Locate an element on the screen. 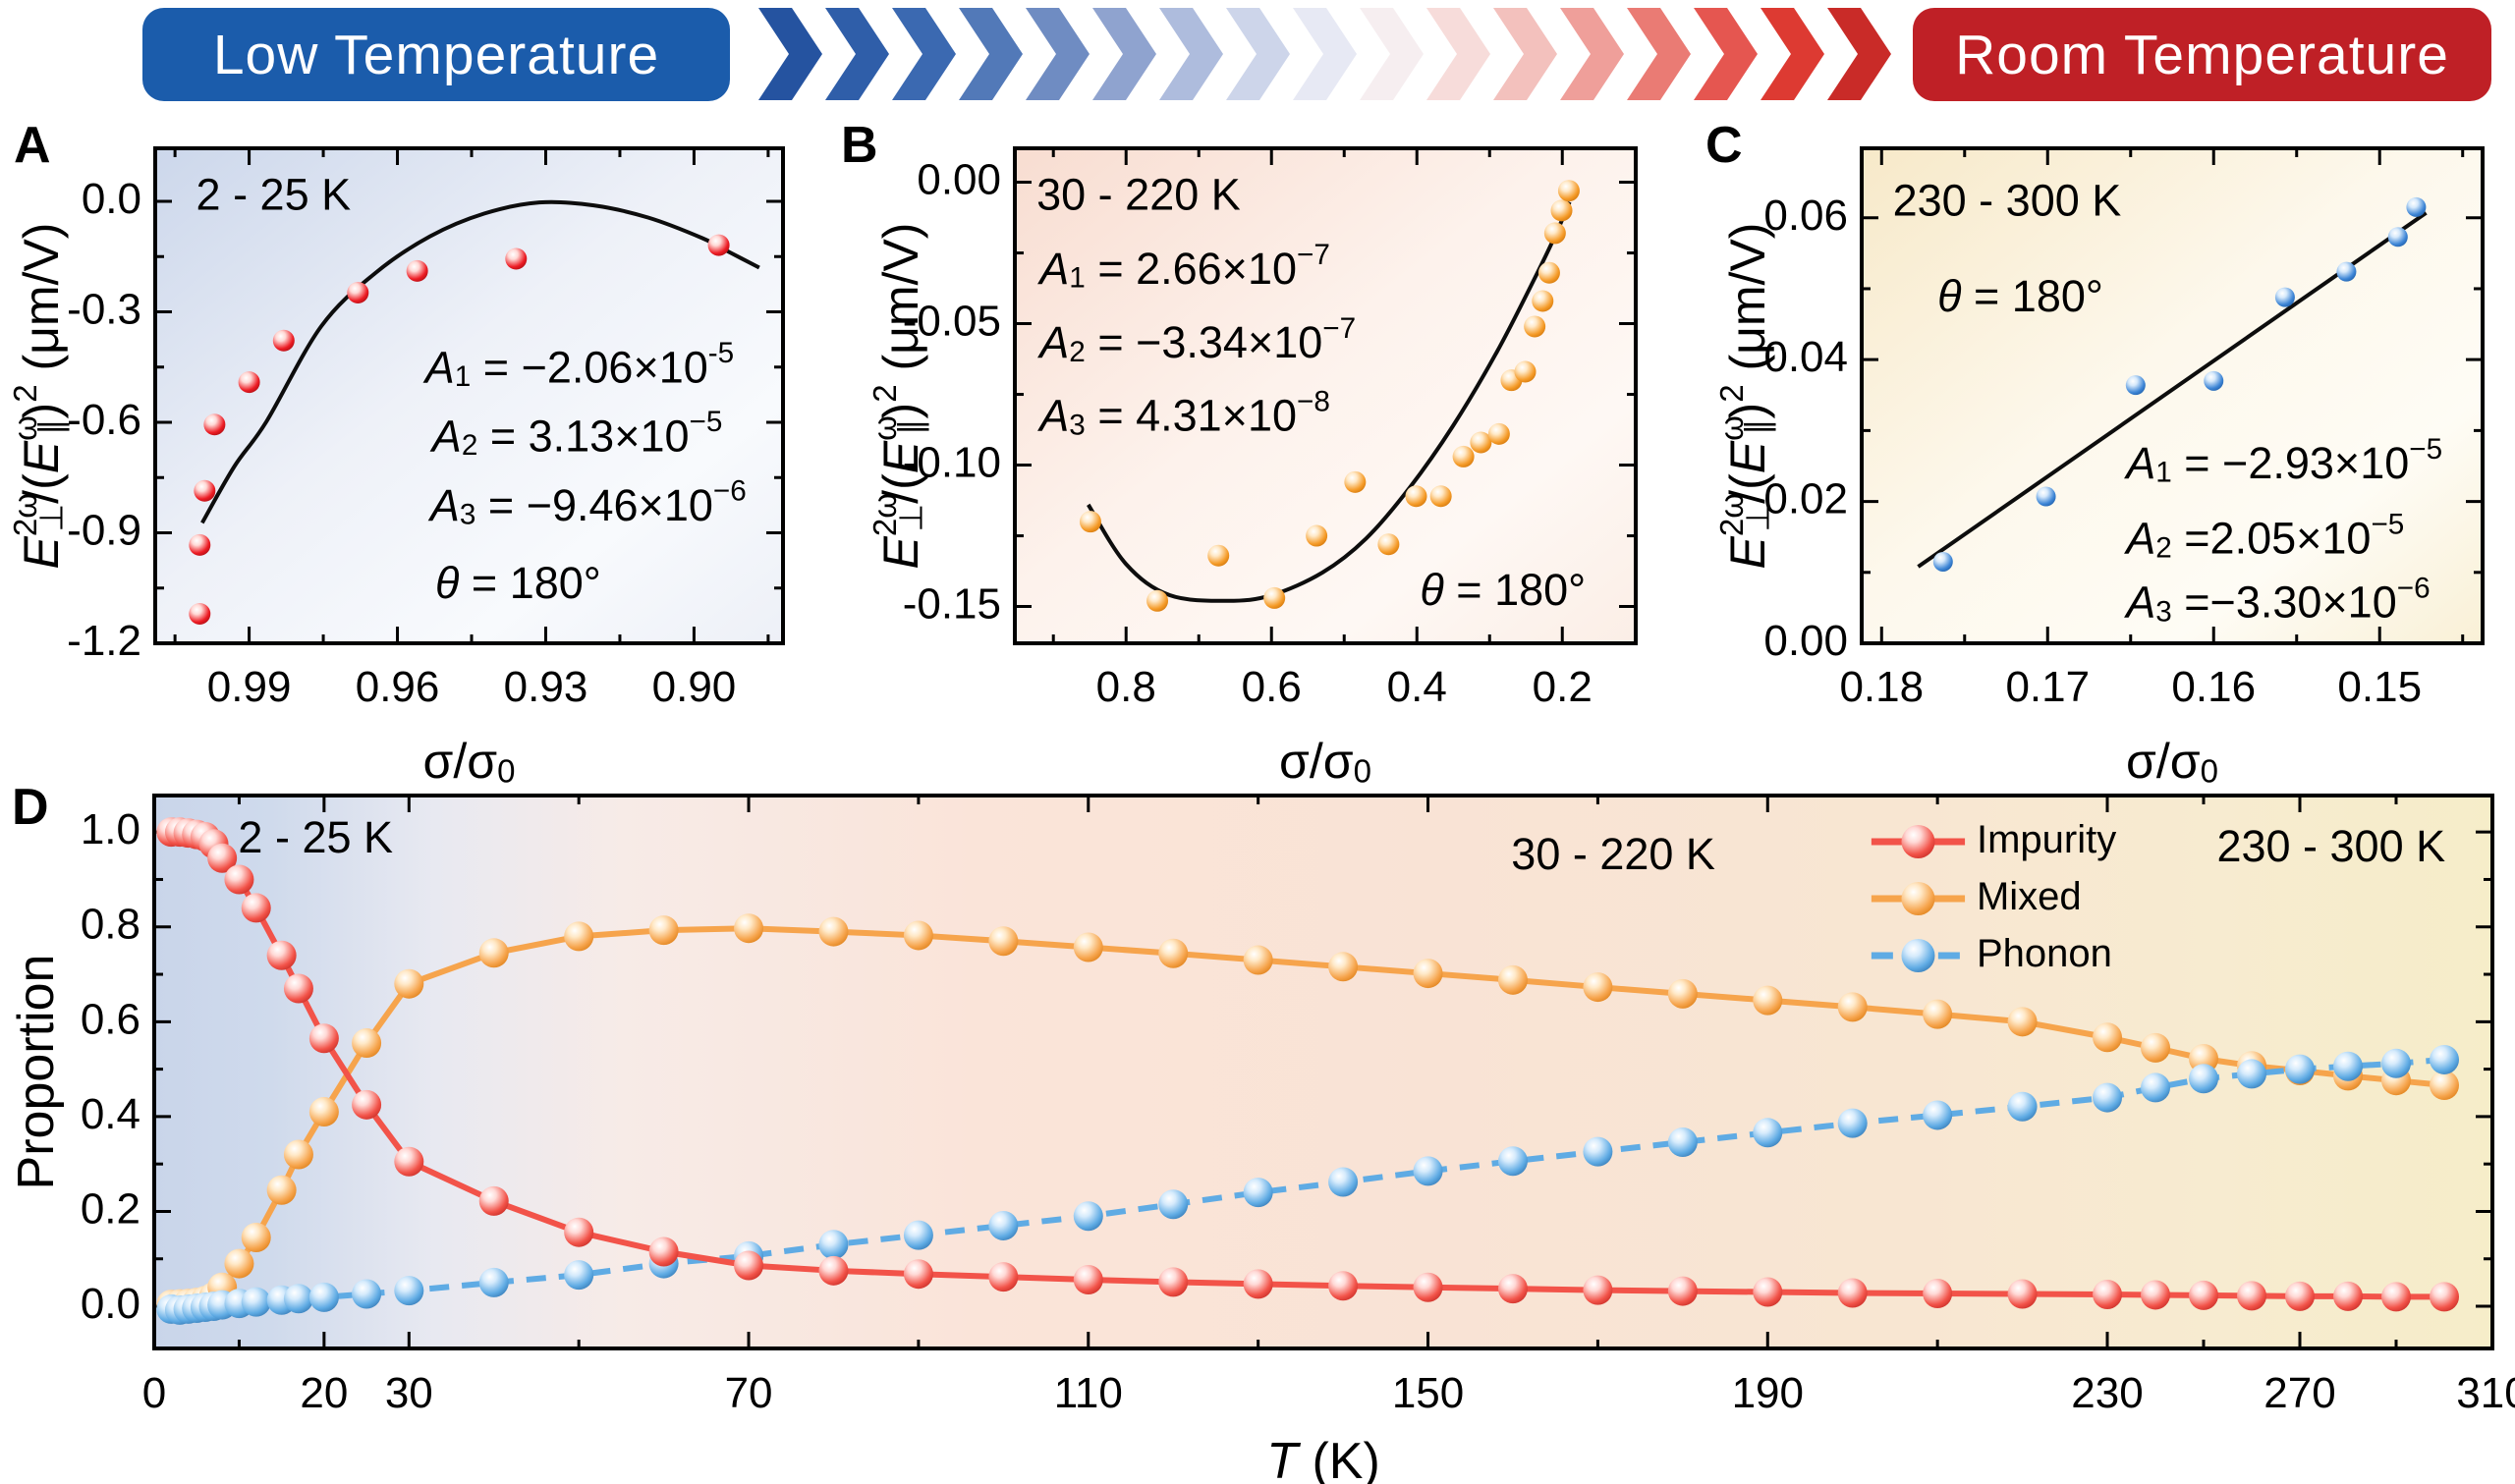  y-tick-label: 0.8 is located at coordinates (110, 924).